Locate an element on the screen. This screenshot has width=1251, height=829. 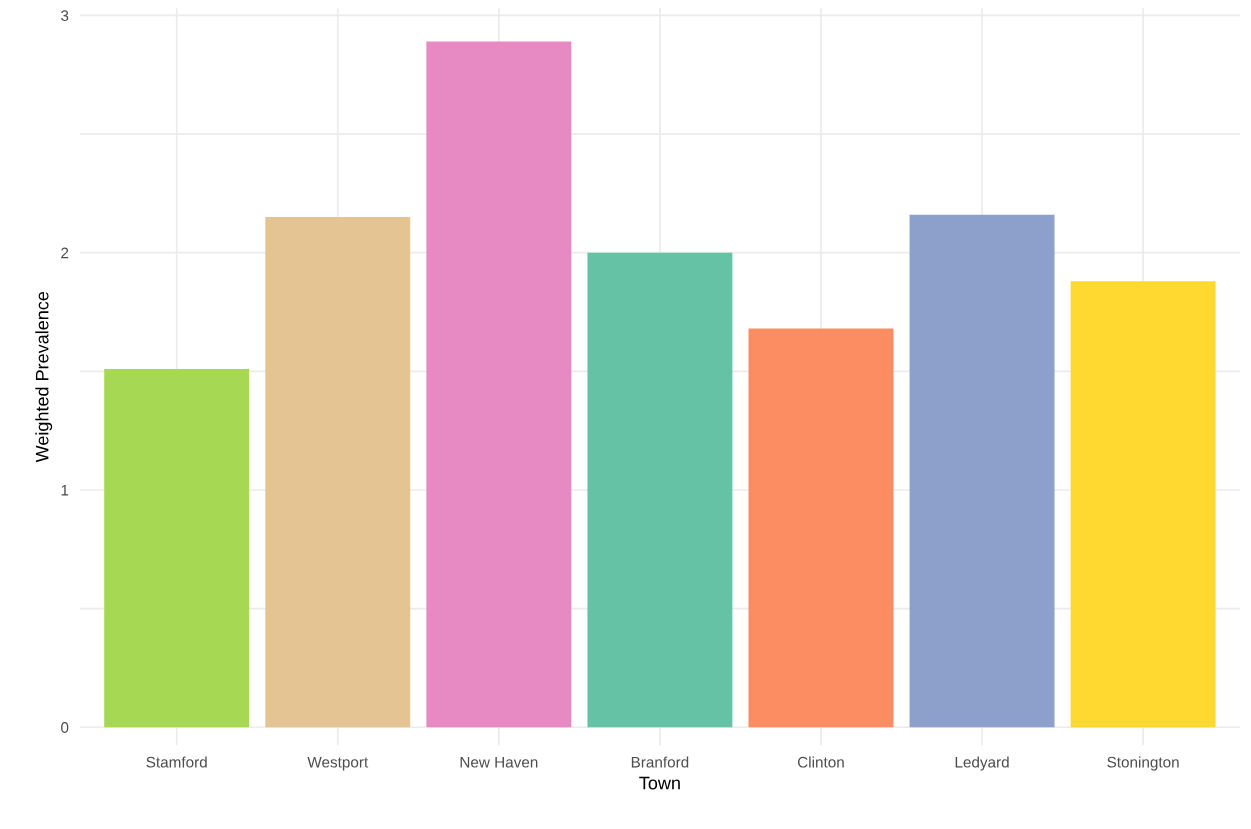
x-tick-label: Ledyard is located at coordinates (982, 763).